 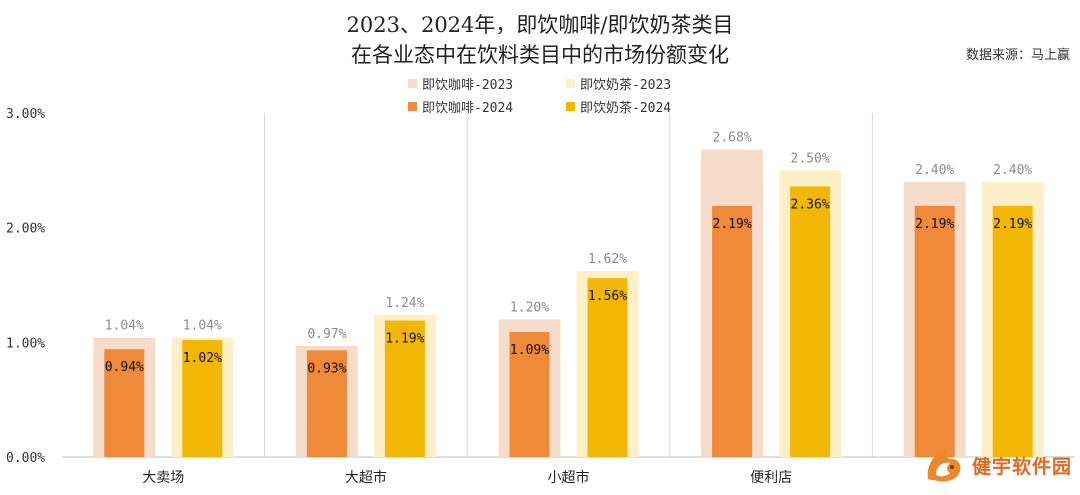 I want to click on data-label-2024: 1.19%, so click(x=404, y=339).